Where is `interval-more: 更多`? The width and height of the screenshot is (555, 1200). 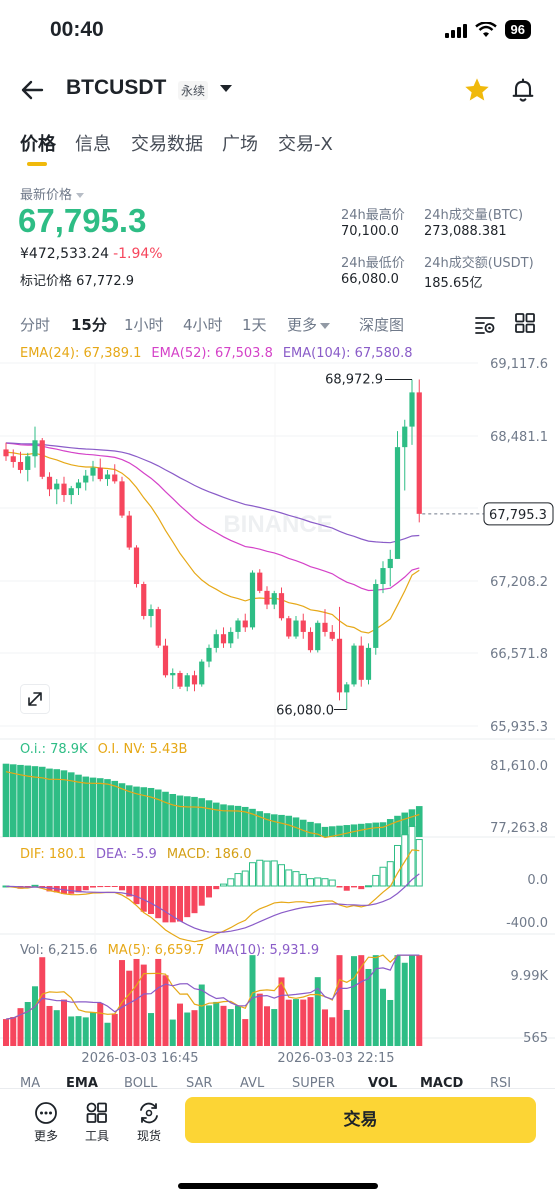 interval-more: 更多 is located at coordinates (309, 324).